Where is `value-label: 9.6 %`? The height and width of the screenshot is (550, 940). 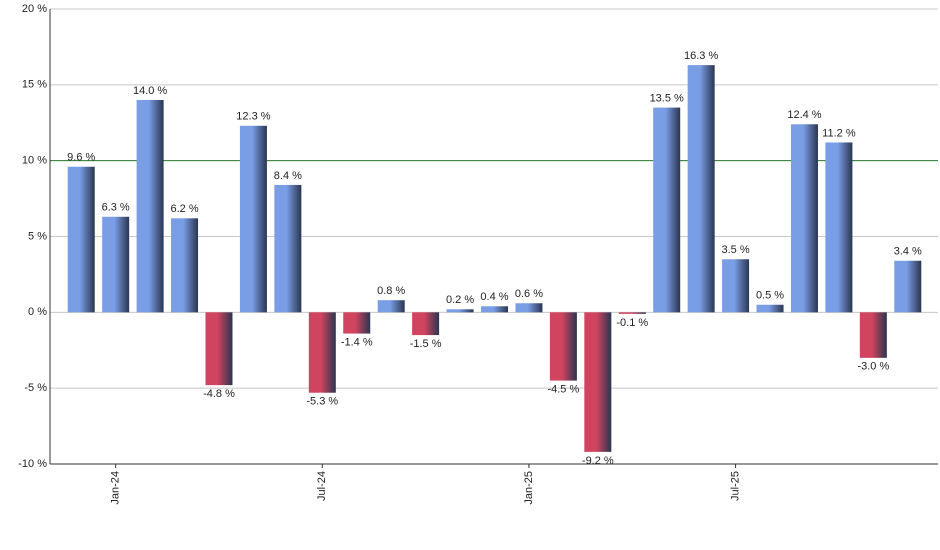
value-label: 9.6 % is located at coordinates (81, 158).